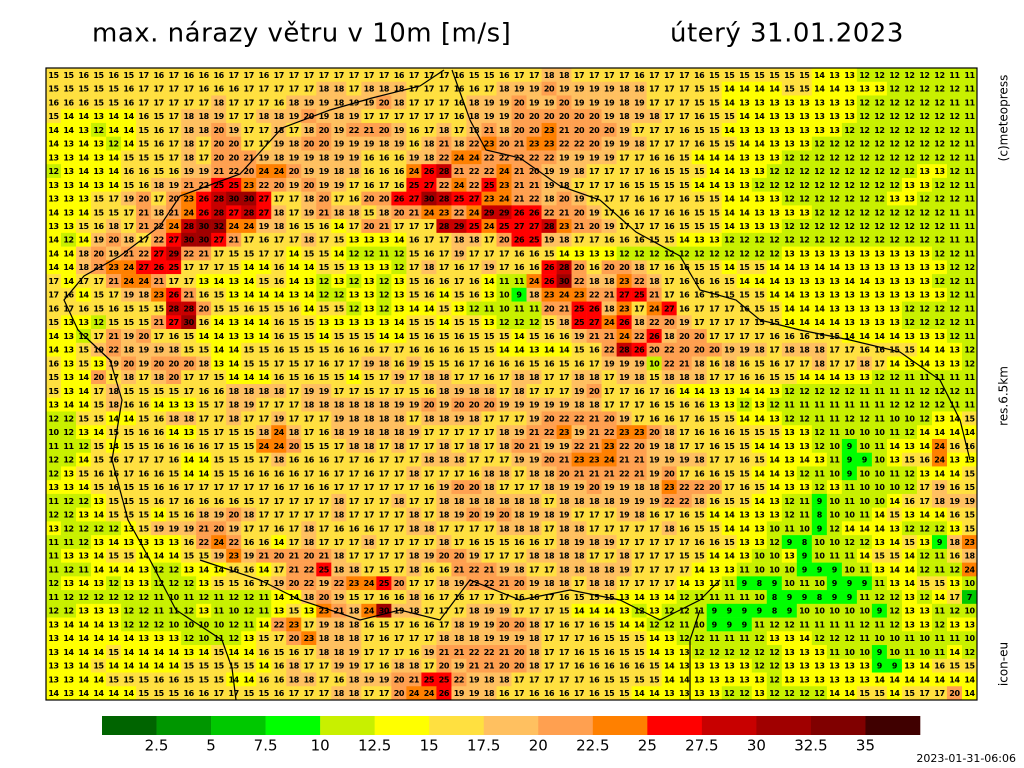  I want to click on cell-value: 24, so click(624, 336).